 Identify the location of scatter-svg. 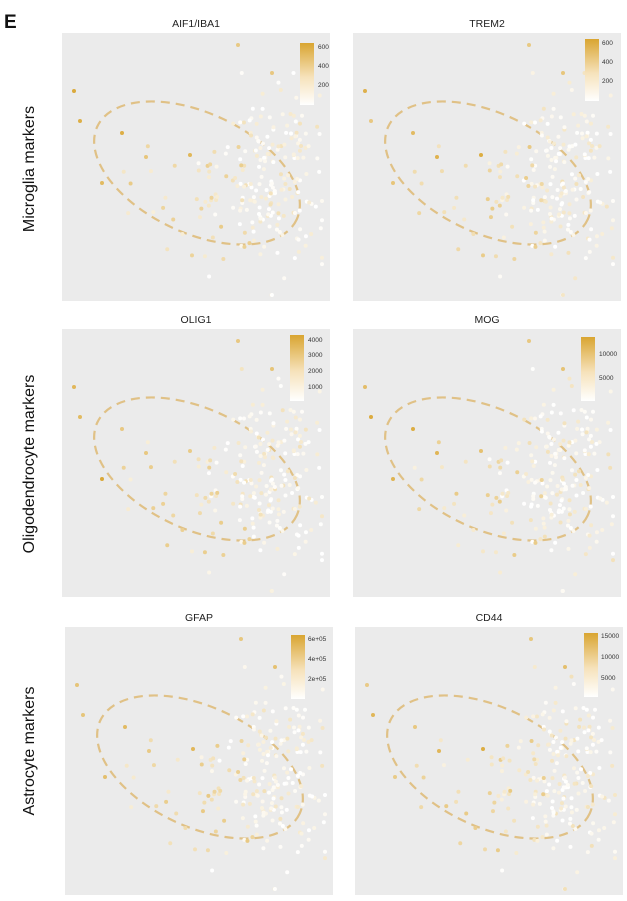
(491, 764).